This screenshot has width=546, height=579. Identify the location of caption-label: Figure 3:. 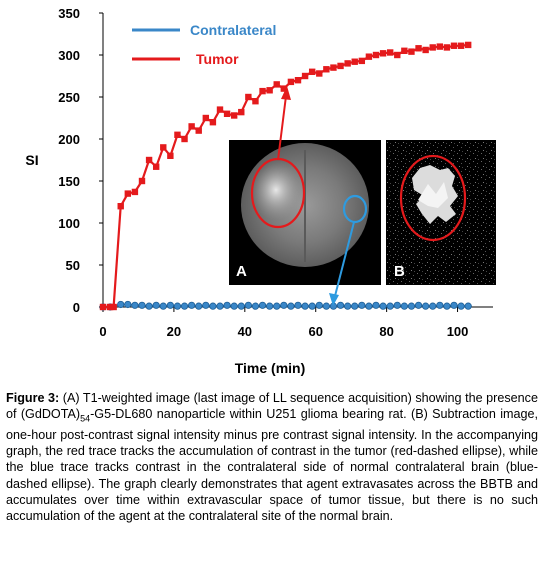
(33, 398).